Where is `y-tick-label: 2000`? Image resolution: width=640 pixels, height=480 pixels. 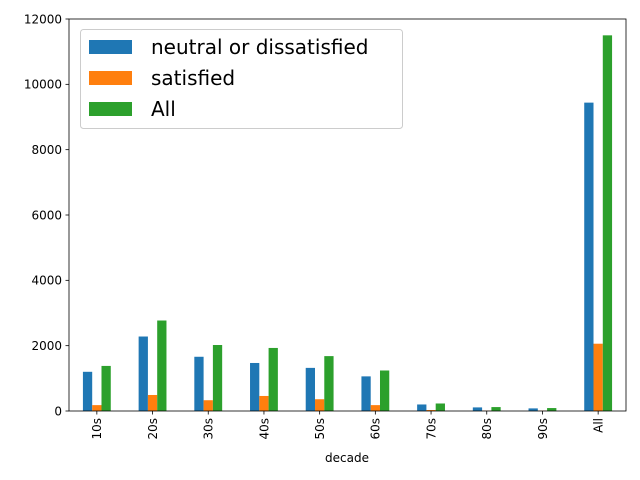 y-tick-label: 2000 is located at coordinates (46, 346).